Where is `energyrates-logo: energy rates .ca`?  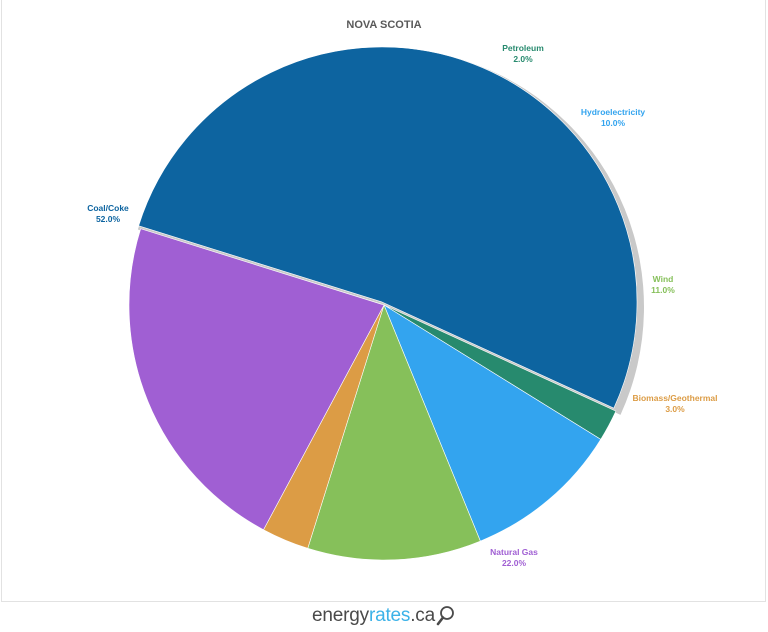
energyrates-logo: energy rates .ca is located at coordinates (384, 616).